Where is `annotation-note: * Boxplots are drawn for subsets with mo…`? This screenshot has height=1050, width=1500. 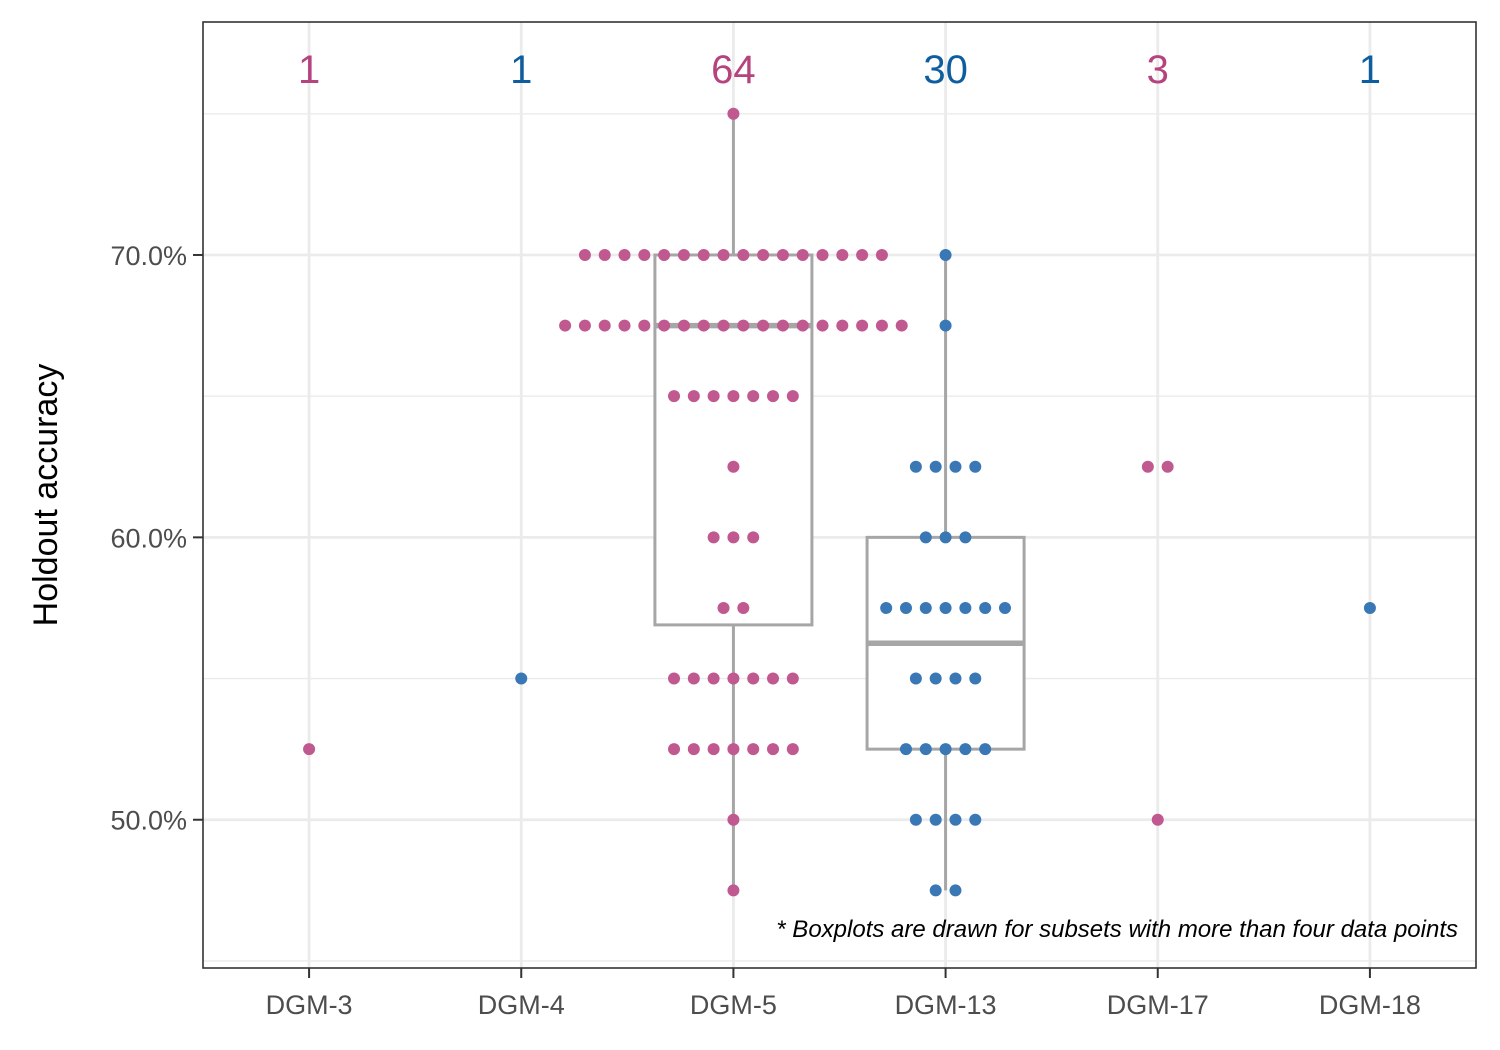 annotation-note: * Boxplots are drawn for subsets with mo… is located at coordinates (1117, 929).